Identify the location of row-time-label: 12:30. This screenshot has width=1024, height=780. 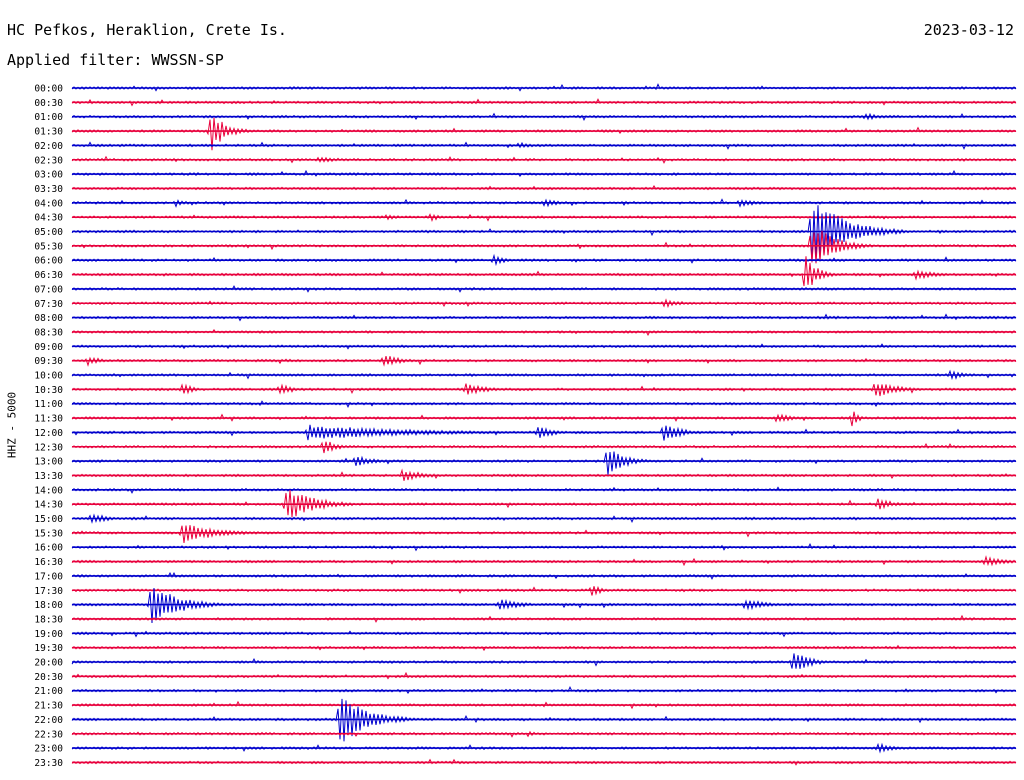
(48, 447).